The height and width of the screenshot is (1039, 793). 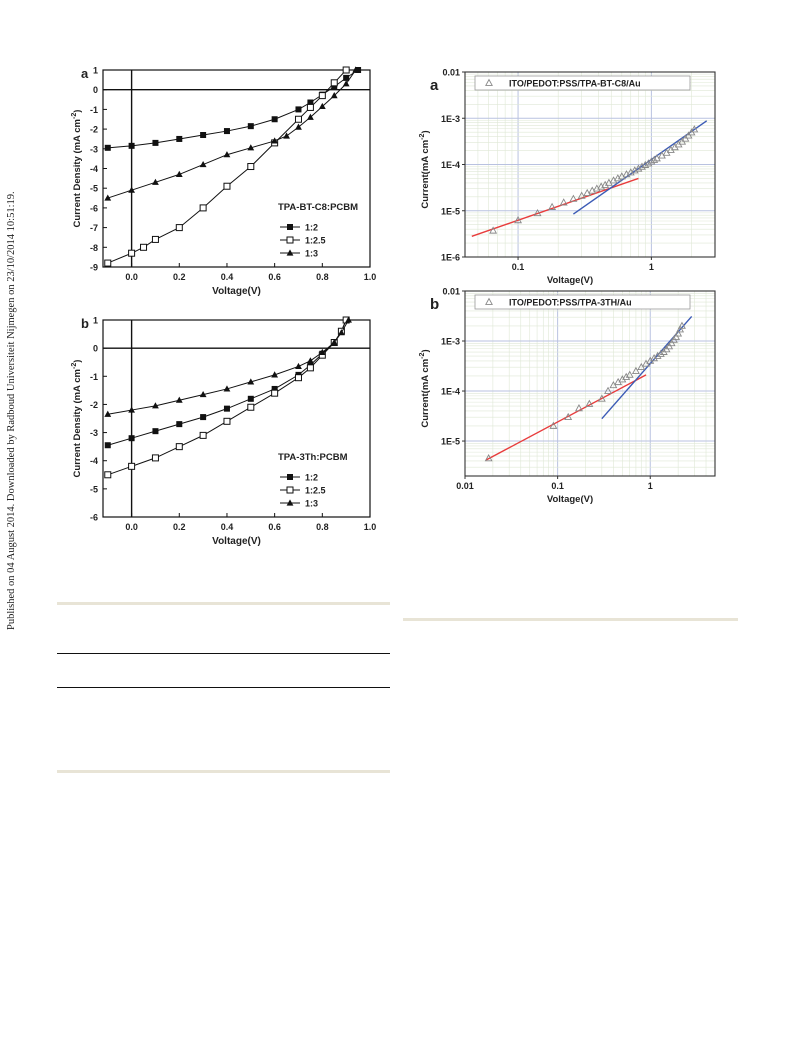 I want to click on x-tick-label: 0.6, so click(x=274, y=277).